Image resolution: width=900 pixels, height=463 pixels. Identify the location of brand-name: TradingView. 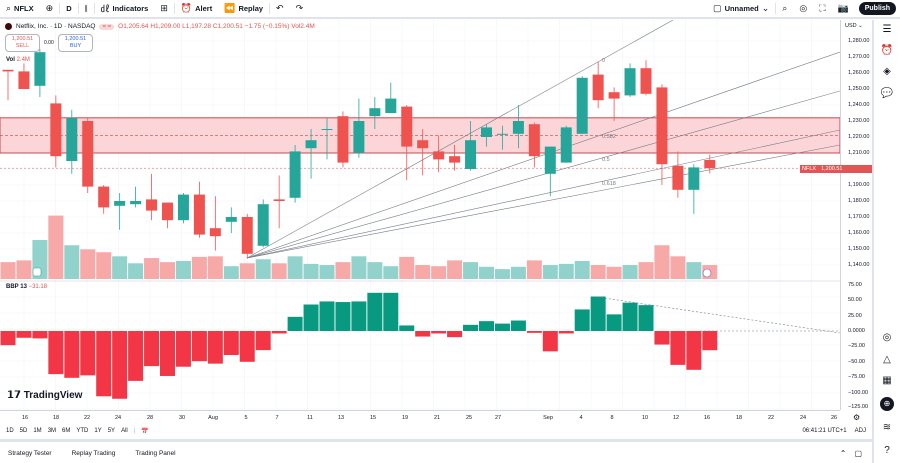
(53, 395).